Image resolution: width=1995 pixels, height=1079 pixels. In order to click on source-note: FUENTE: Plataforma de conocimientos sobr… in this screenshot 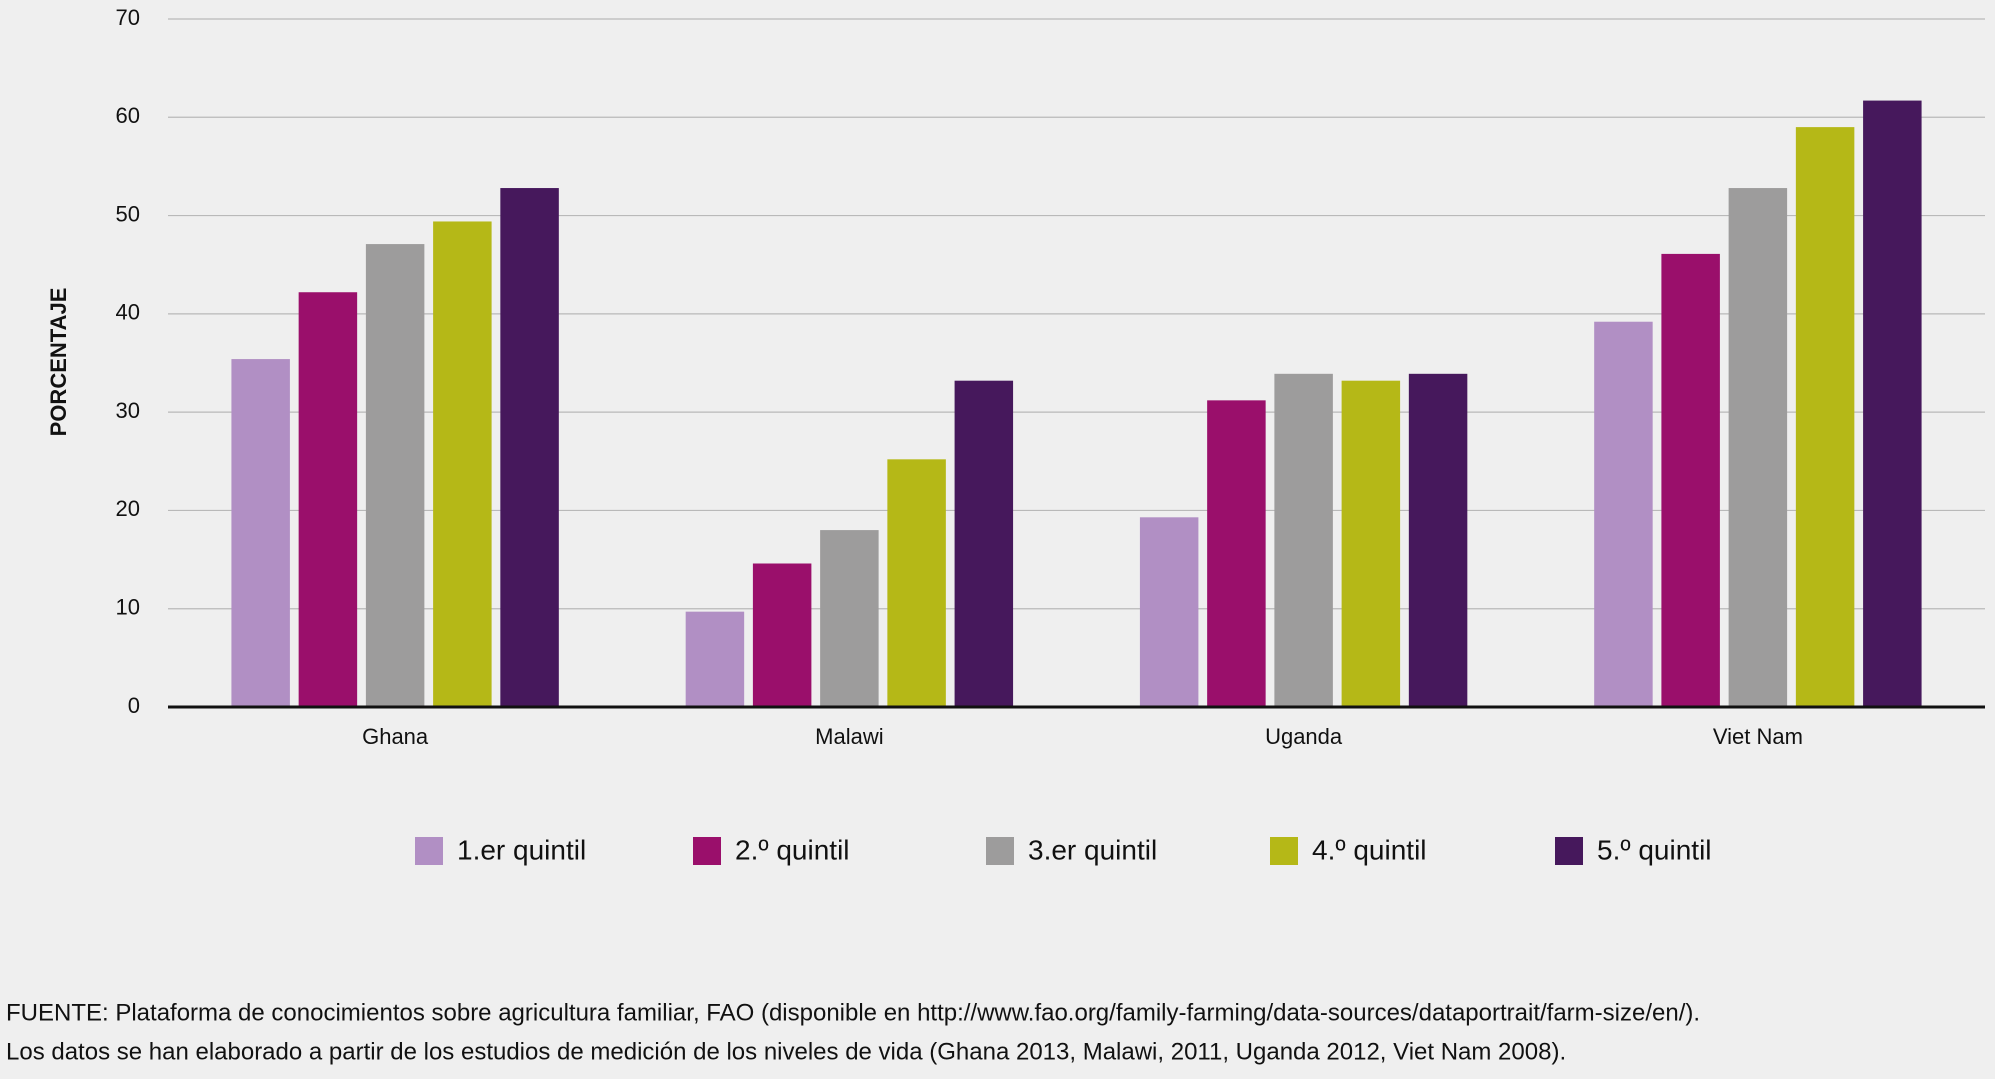, I will do `click(853, 1012)`.